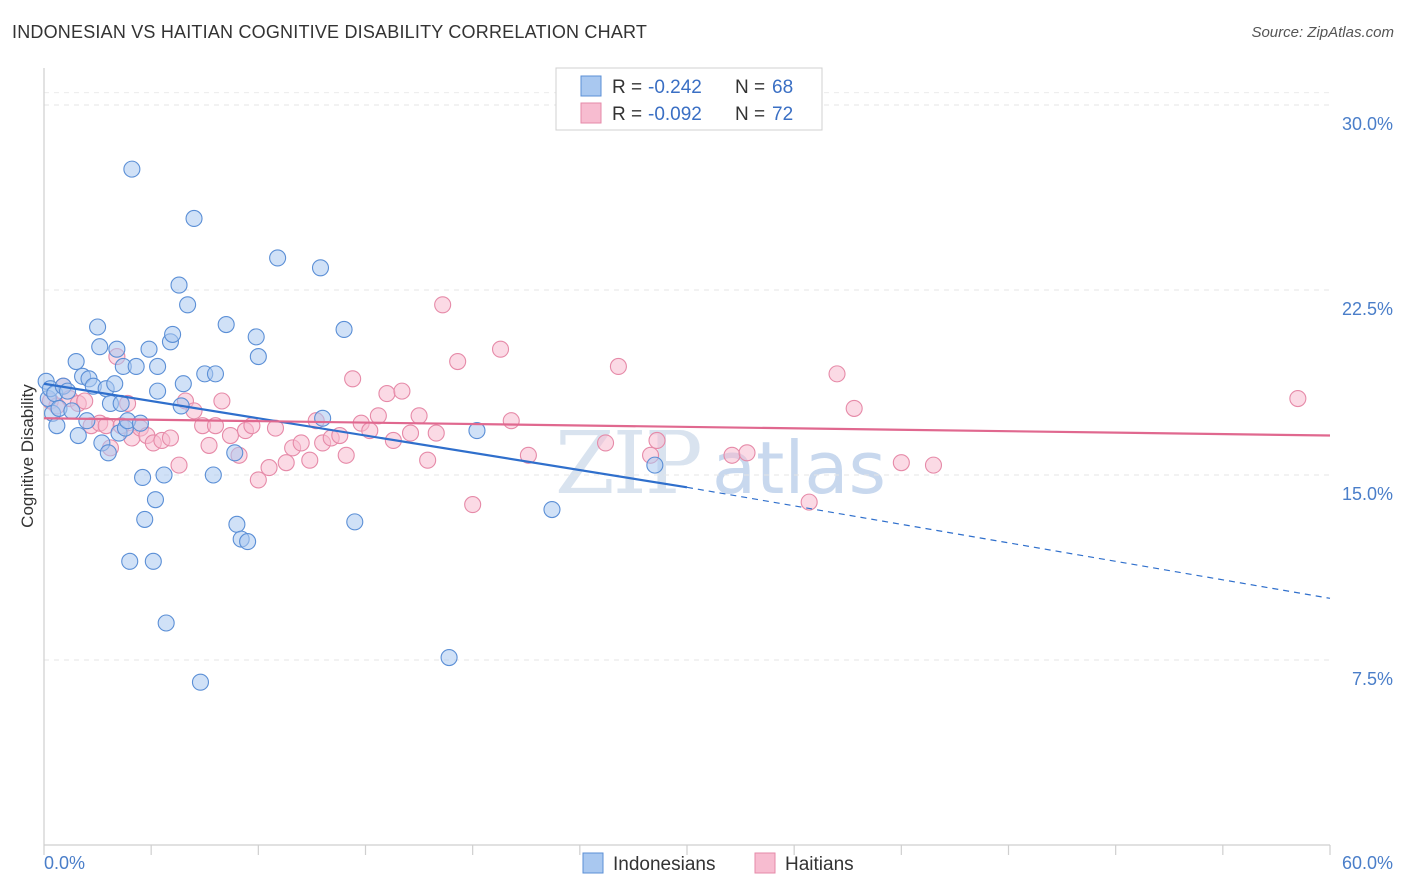 The width and height of the screenshot is (1406, 892). I want to click on series-legend-label-indonesians: Indonesians, so click(664, 864).